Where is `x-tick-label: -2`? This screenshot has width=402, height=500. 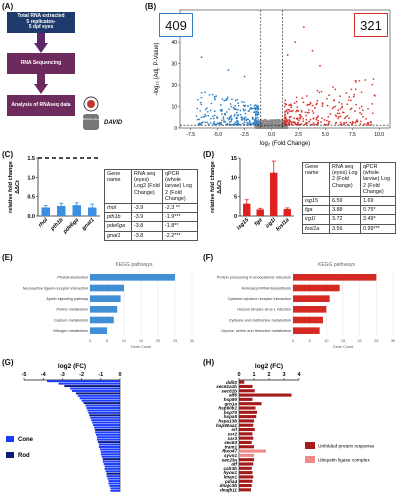
x-tick-label: -2 is located at coordinates (81, 375).